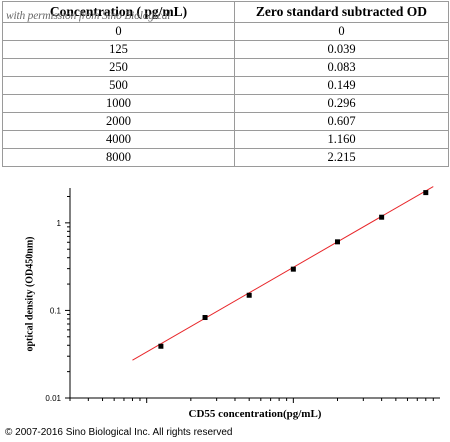 Image resolution: width=450 pixels, height=442 pixels. Describe the element at coordinates (341, 49) in the screenshot. I see `od-cell: 0.039` at that location.